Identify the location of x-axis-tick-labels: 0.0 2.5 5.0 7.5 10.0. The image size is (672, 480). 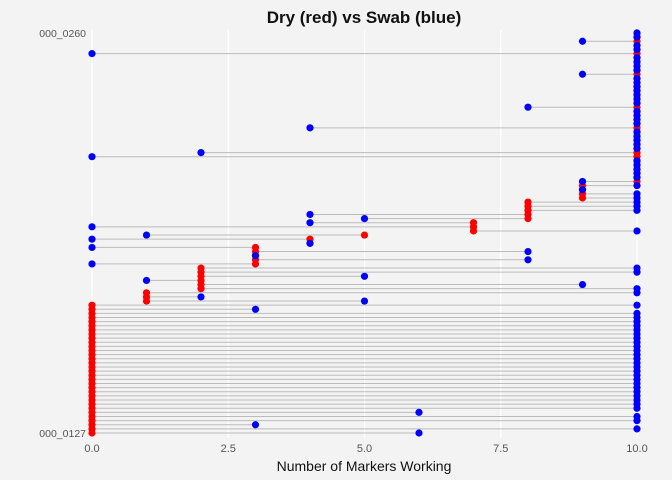
(365, 449).